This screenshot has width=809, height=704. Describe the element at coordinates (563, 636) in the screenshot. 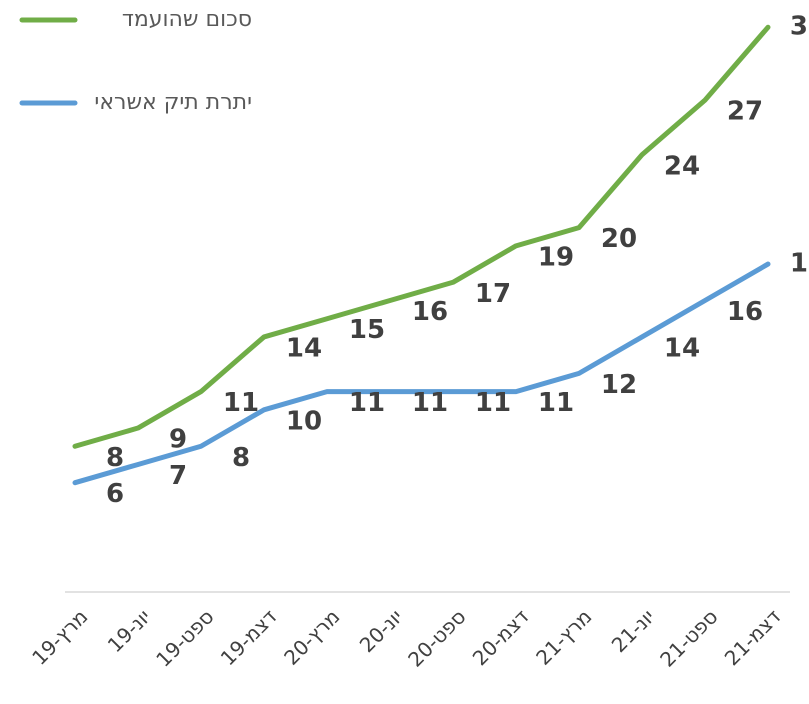

I see `x-tick-label: מרץ-21` at that location.